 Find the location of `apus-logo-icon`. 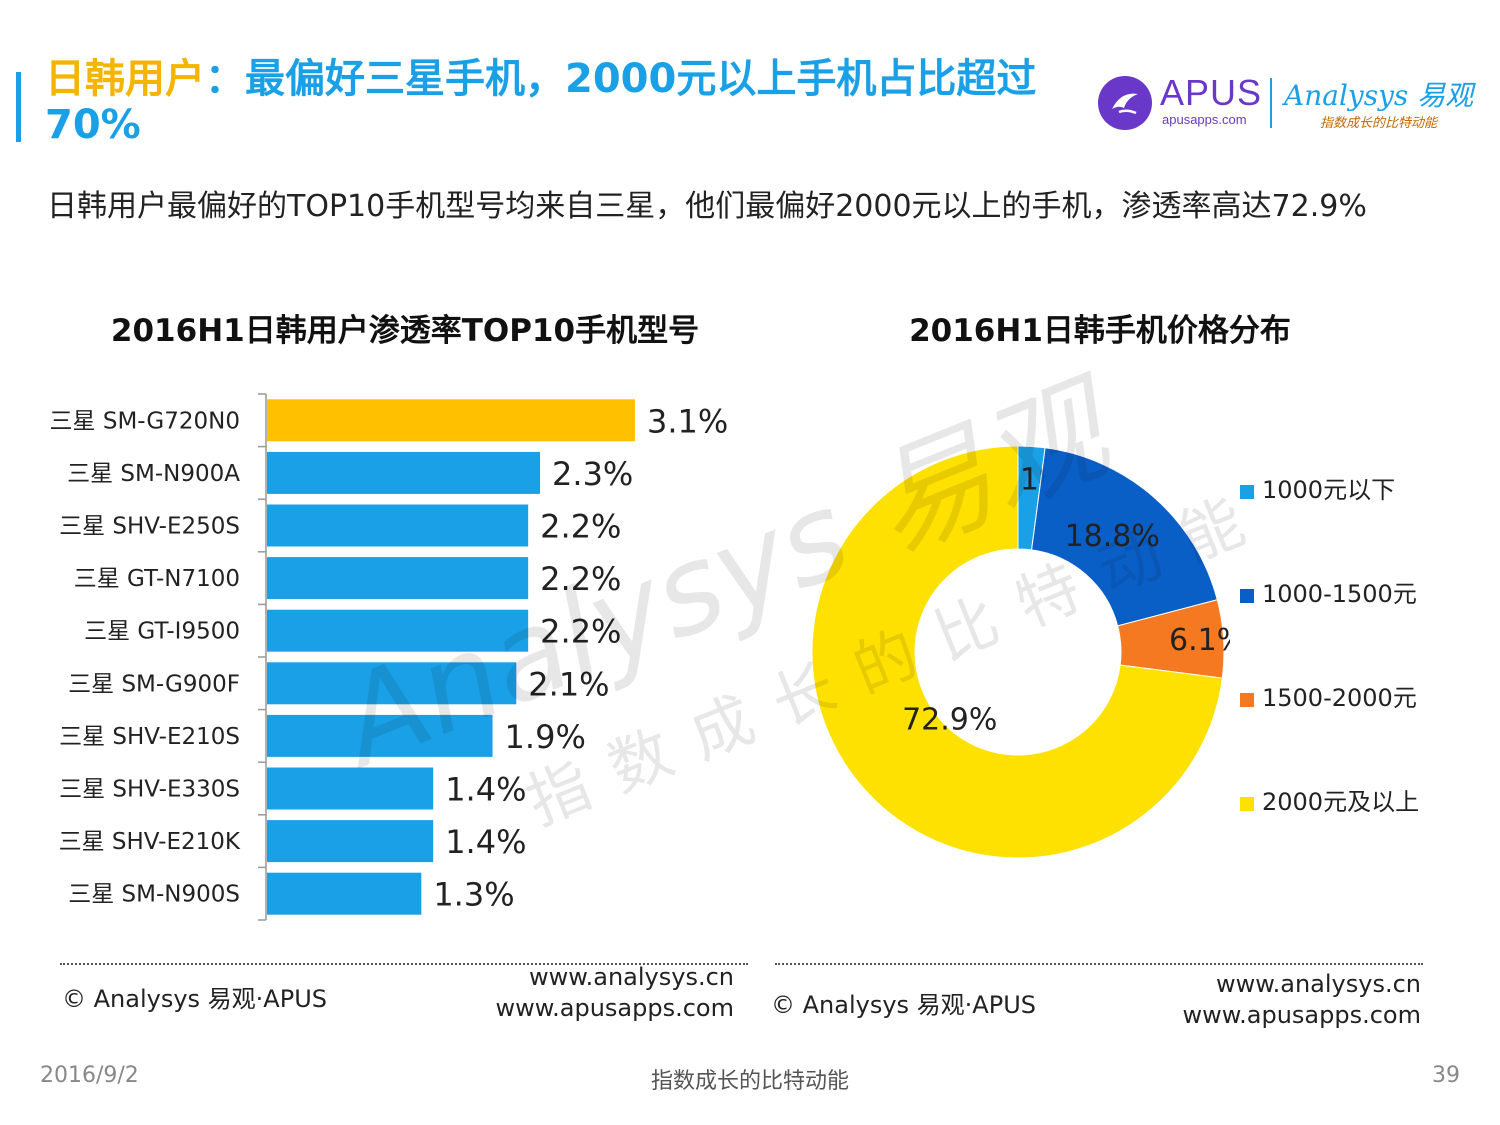

apus-logo-icon is located at coordinates (1125, 103).